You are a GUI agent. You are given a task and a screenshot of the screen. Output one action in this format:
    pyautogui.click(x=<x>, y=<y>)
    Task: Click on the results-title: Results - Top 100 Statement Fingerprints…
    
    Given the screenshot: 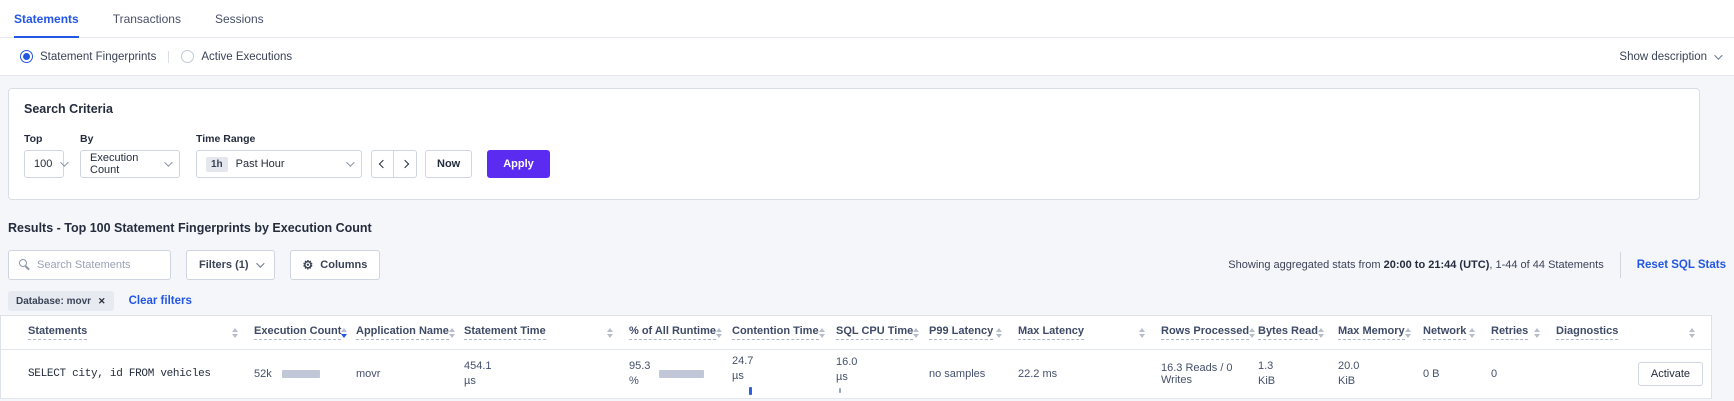 What is the action you would take?
    pyautogui.click(x=190, y=228)
    